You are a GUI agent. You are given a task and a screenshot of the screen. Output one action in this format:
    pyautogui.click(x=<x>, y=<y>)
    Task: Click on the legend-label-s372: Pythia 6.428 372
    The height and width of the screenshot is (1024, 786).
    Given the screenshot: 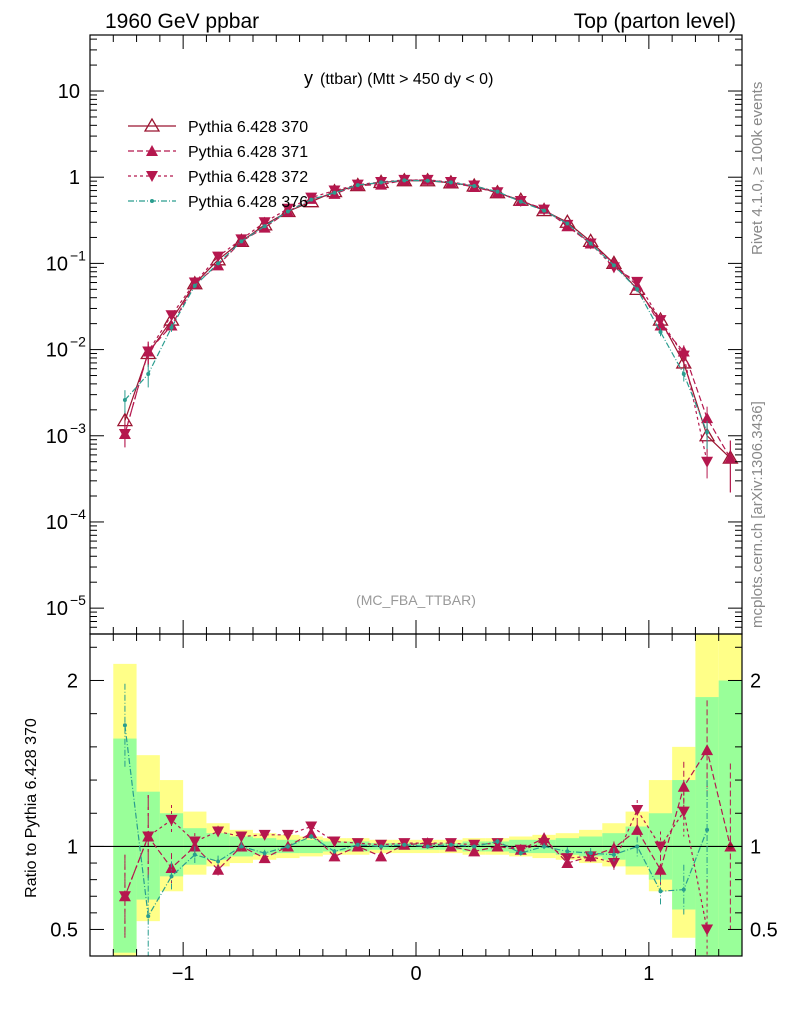 What is the action you would take?
    pyautogui.click(x=248, y=177)
    